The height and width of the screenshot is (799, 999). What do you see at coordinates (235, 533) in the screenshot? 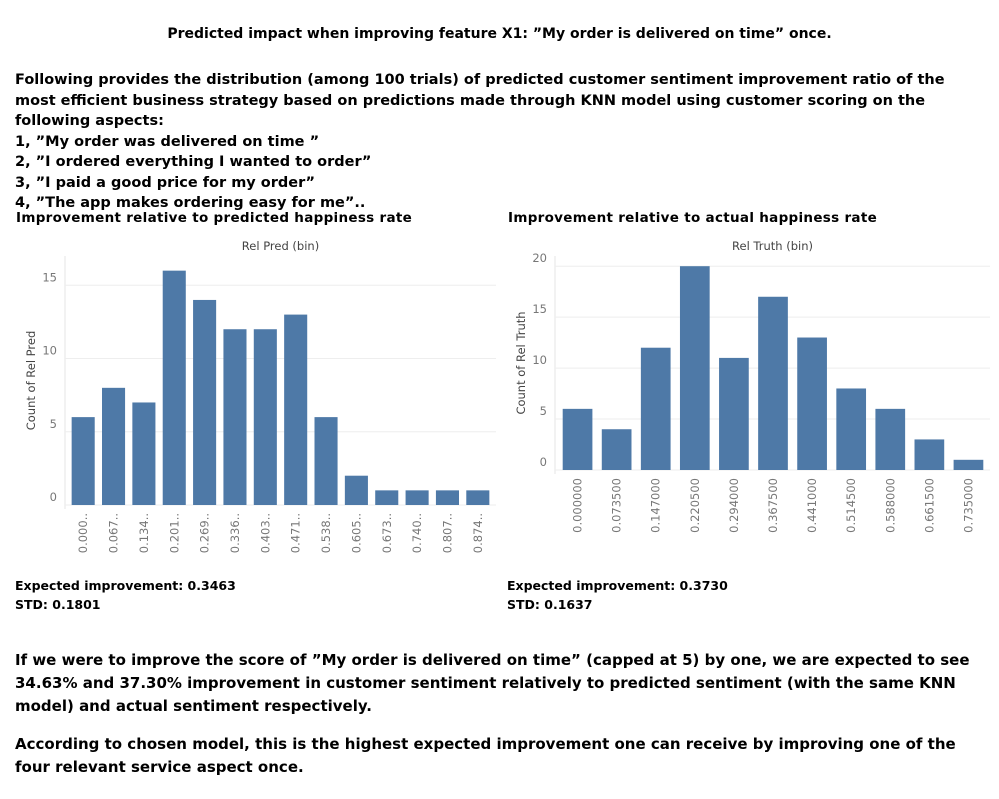
I see `x-tick-label: 0.336..` at bounding box center [235, 533].